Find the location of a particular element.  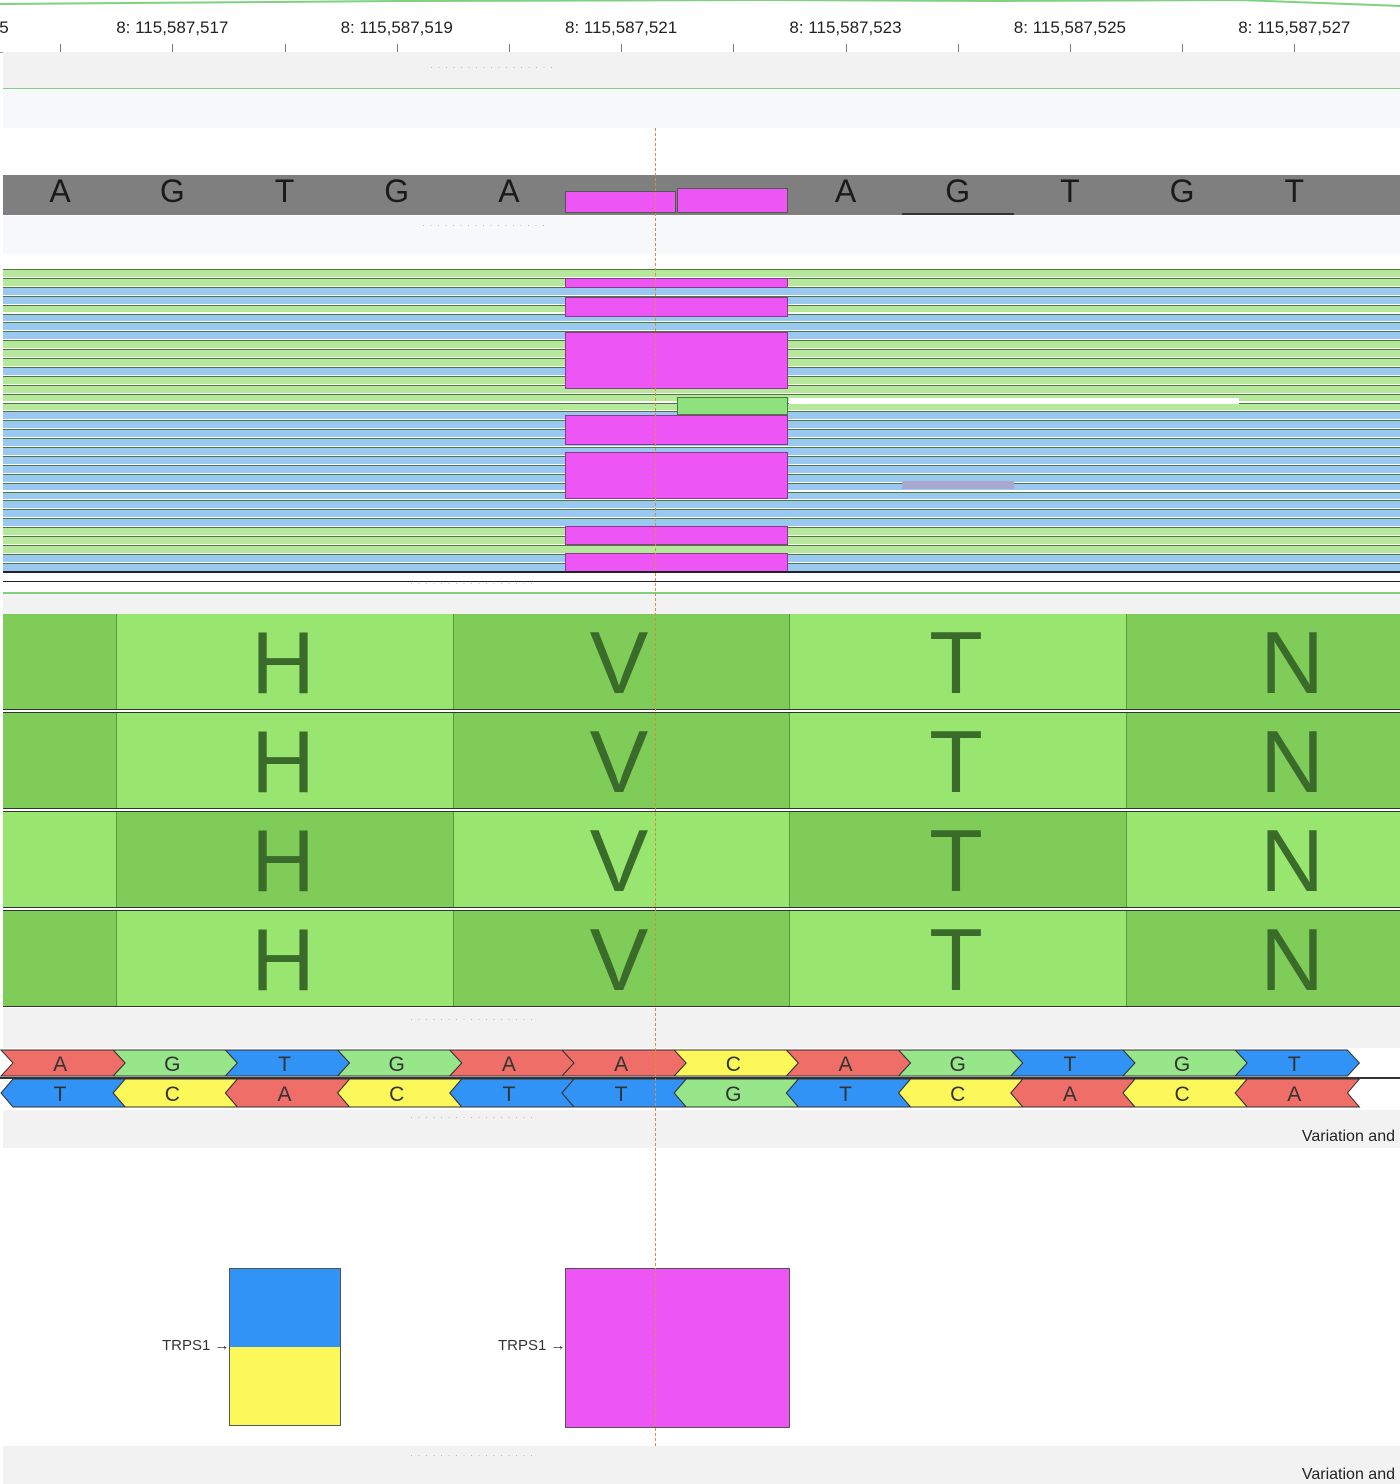

track-title-variation-2: Variation and is located at coordinates (1348, 1474).